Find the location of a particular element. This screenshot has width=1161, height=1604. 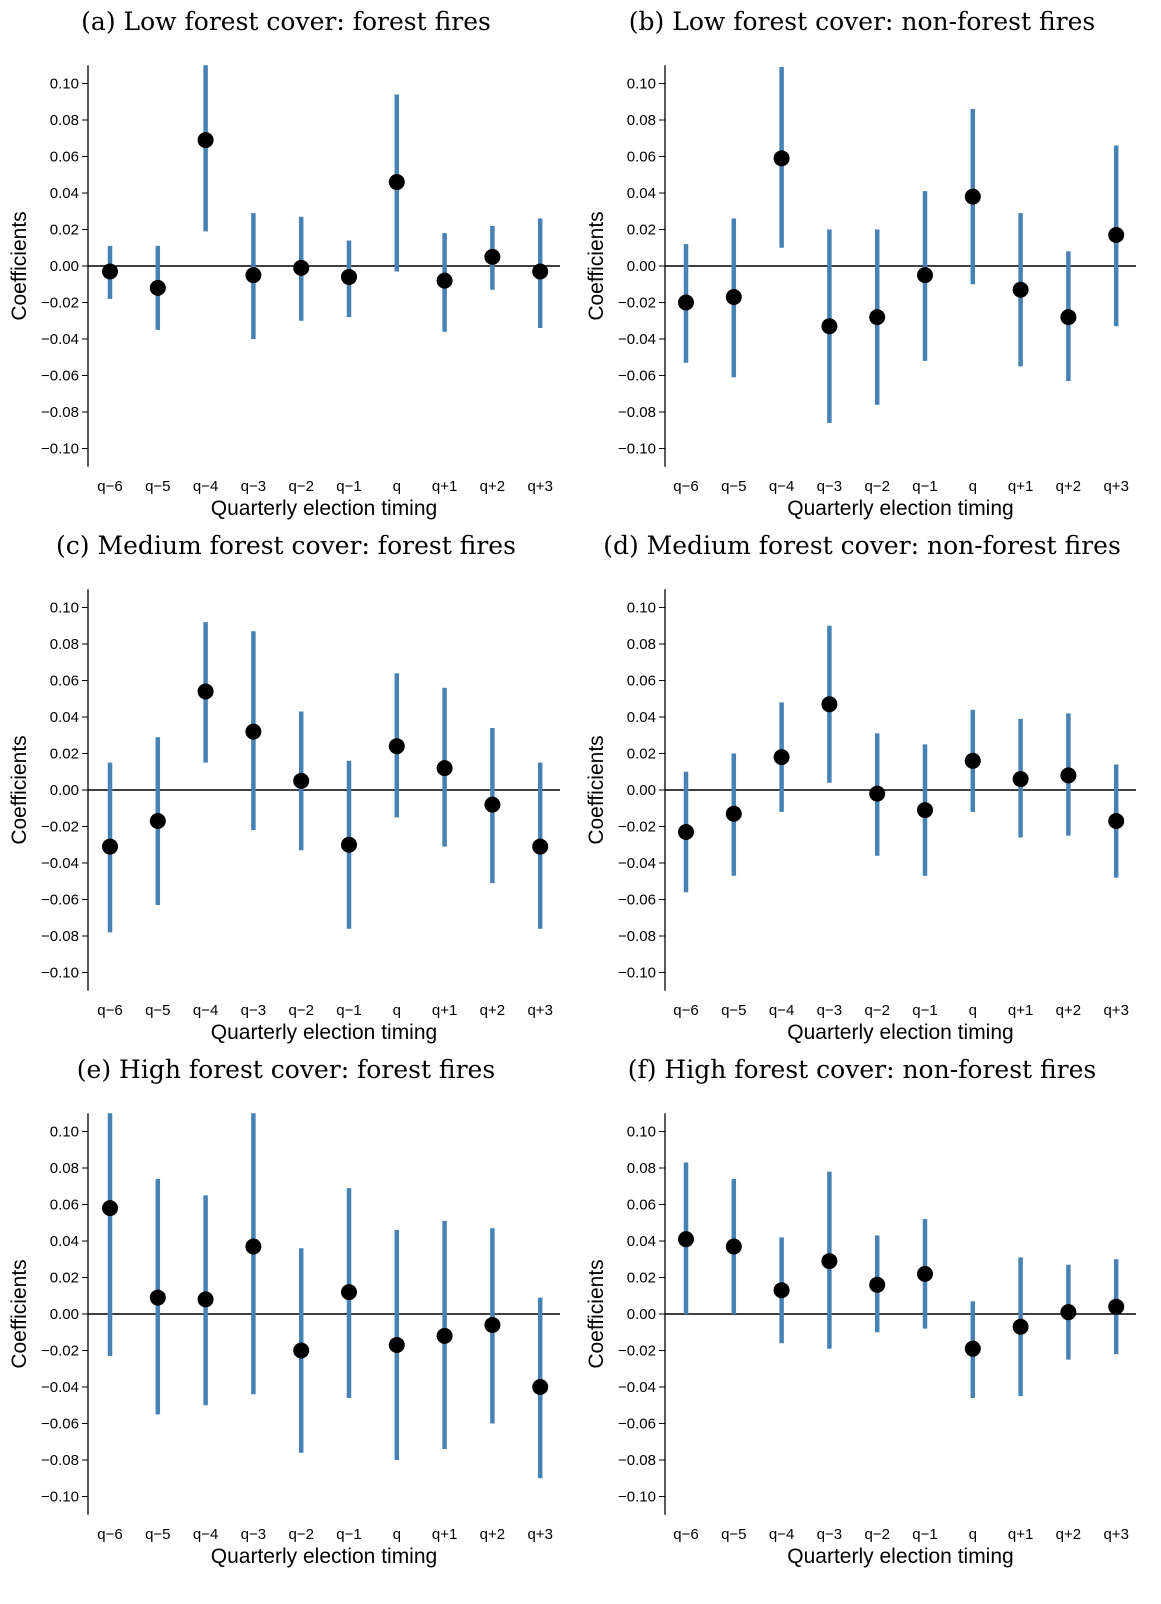

panel-title: (e) High forest cover: forest fires is located at coordinates (286, 1069).